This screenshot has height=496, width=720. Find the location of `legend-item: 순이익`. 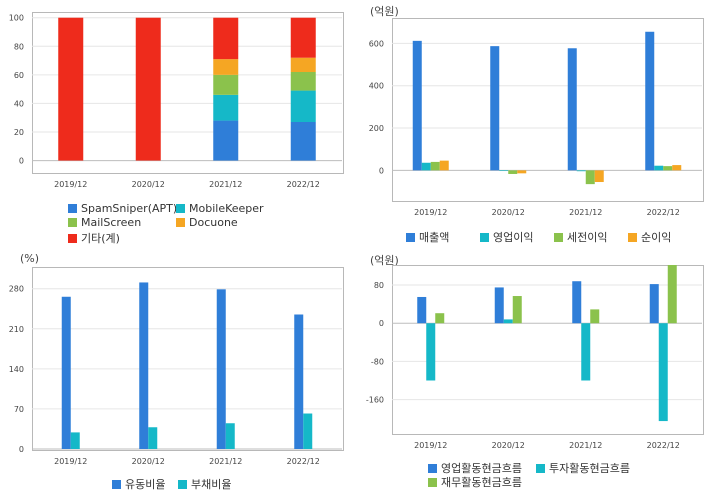

legend-item: 순이익 is located at coordinates (649, 237).